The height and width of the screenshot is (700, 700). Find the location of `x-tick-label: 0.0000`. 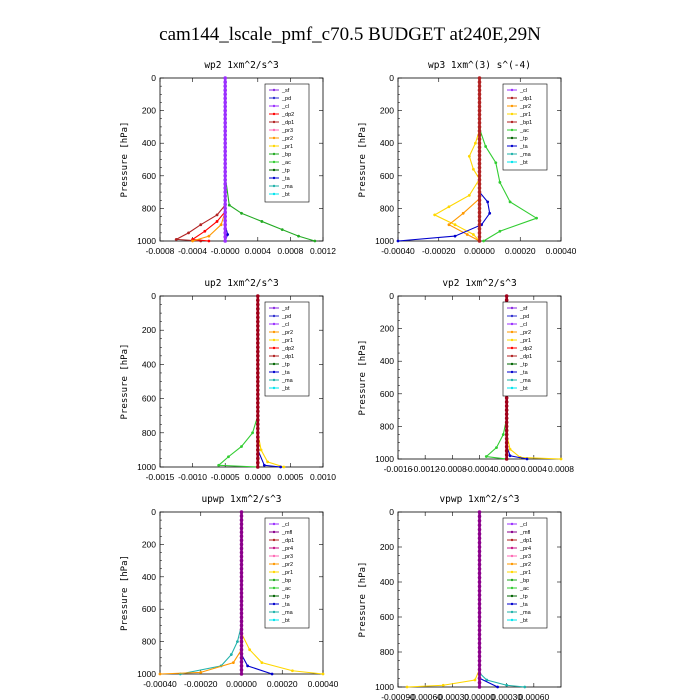

x-tick-label: 0.0000 is located at coordinates (507, 469).